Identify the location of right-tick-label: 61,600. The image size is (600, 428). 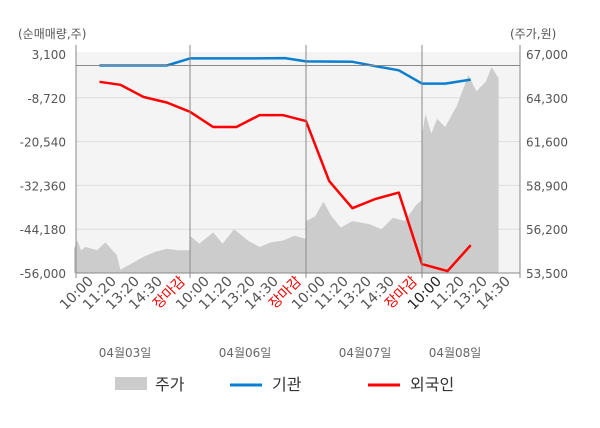
(547, 143).